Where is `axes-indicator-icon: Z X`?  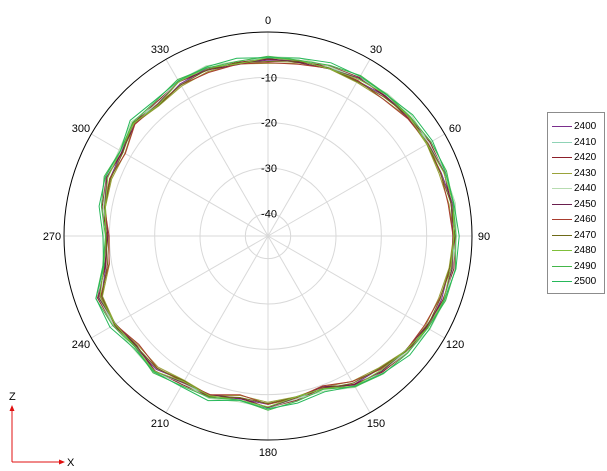
axes-indicator-icon: Z X is located at coordinates (42, 430).